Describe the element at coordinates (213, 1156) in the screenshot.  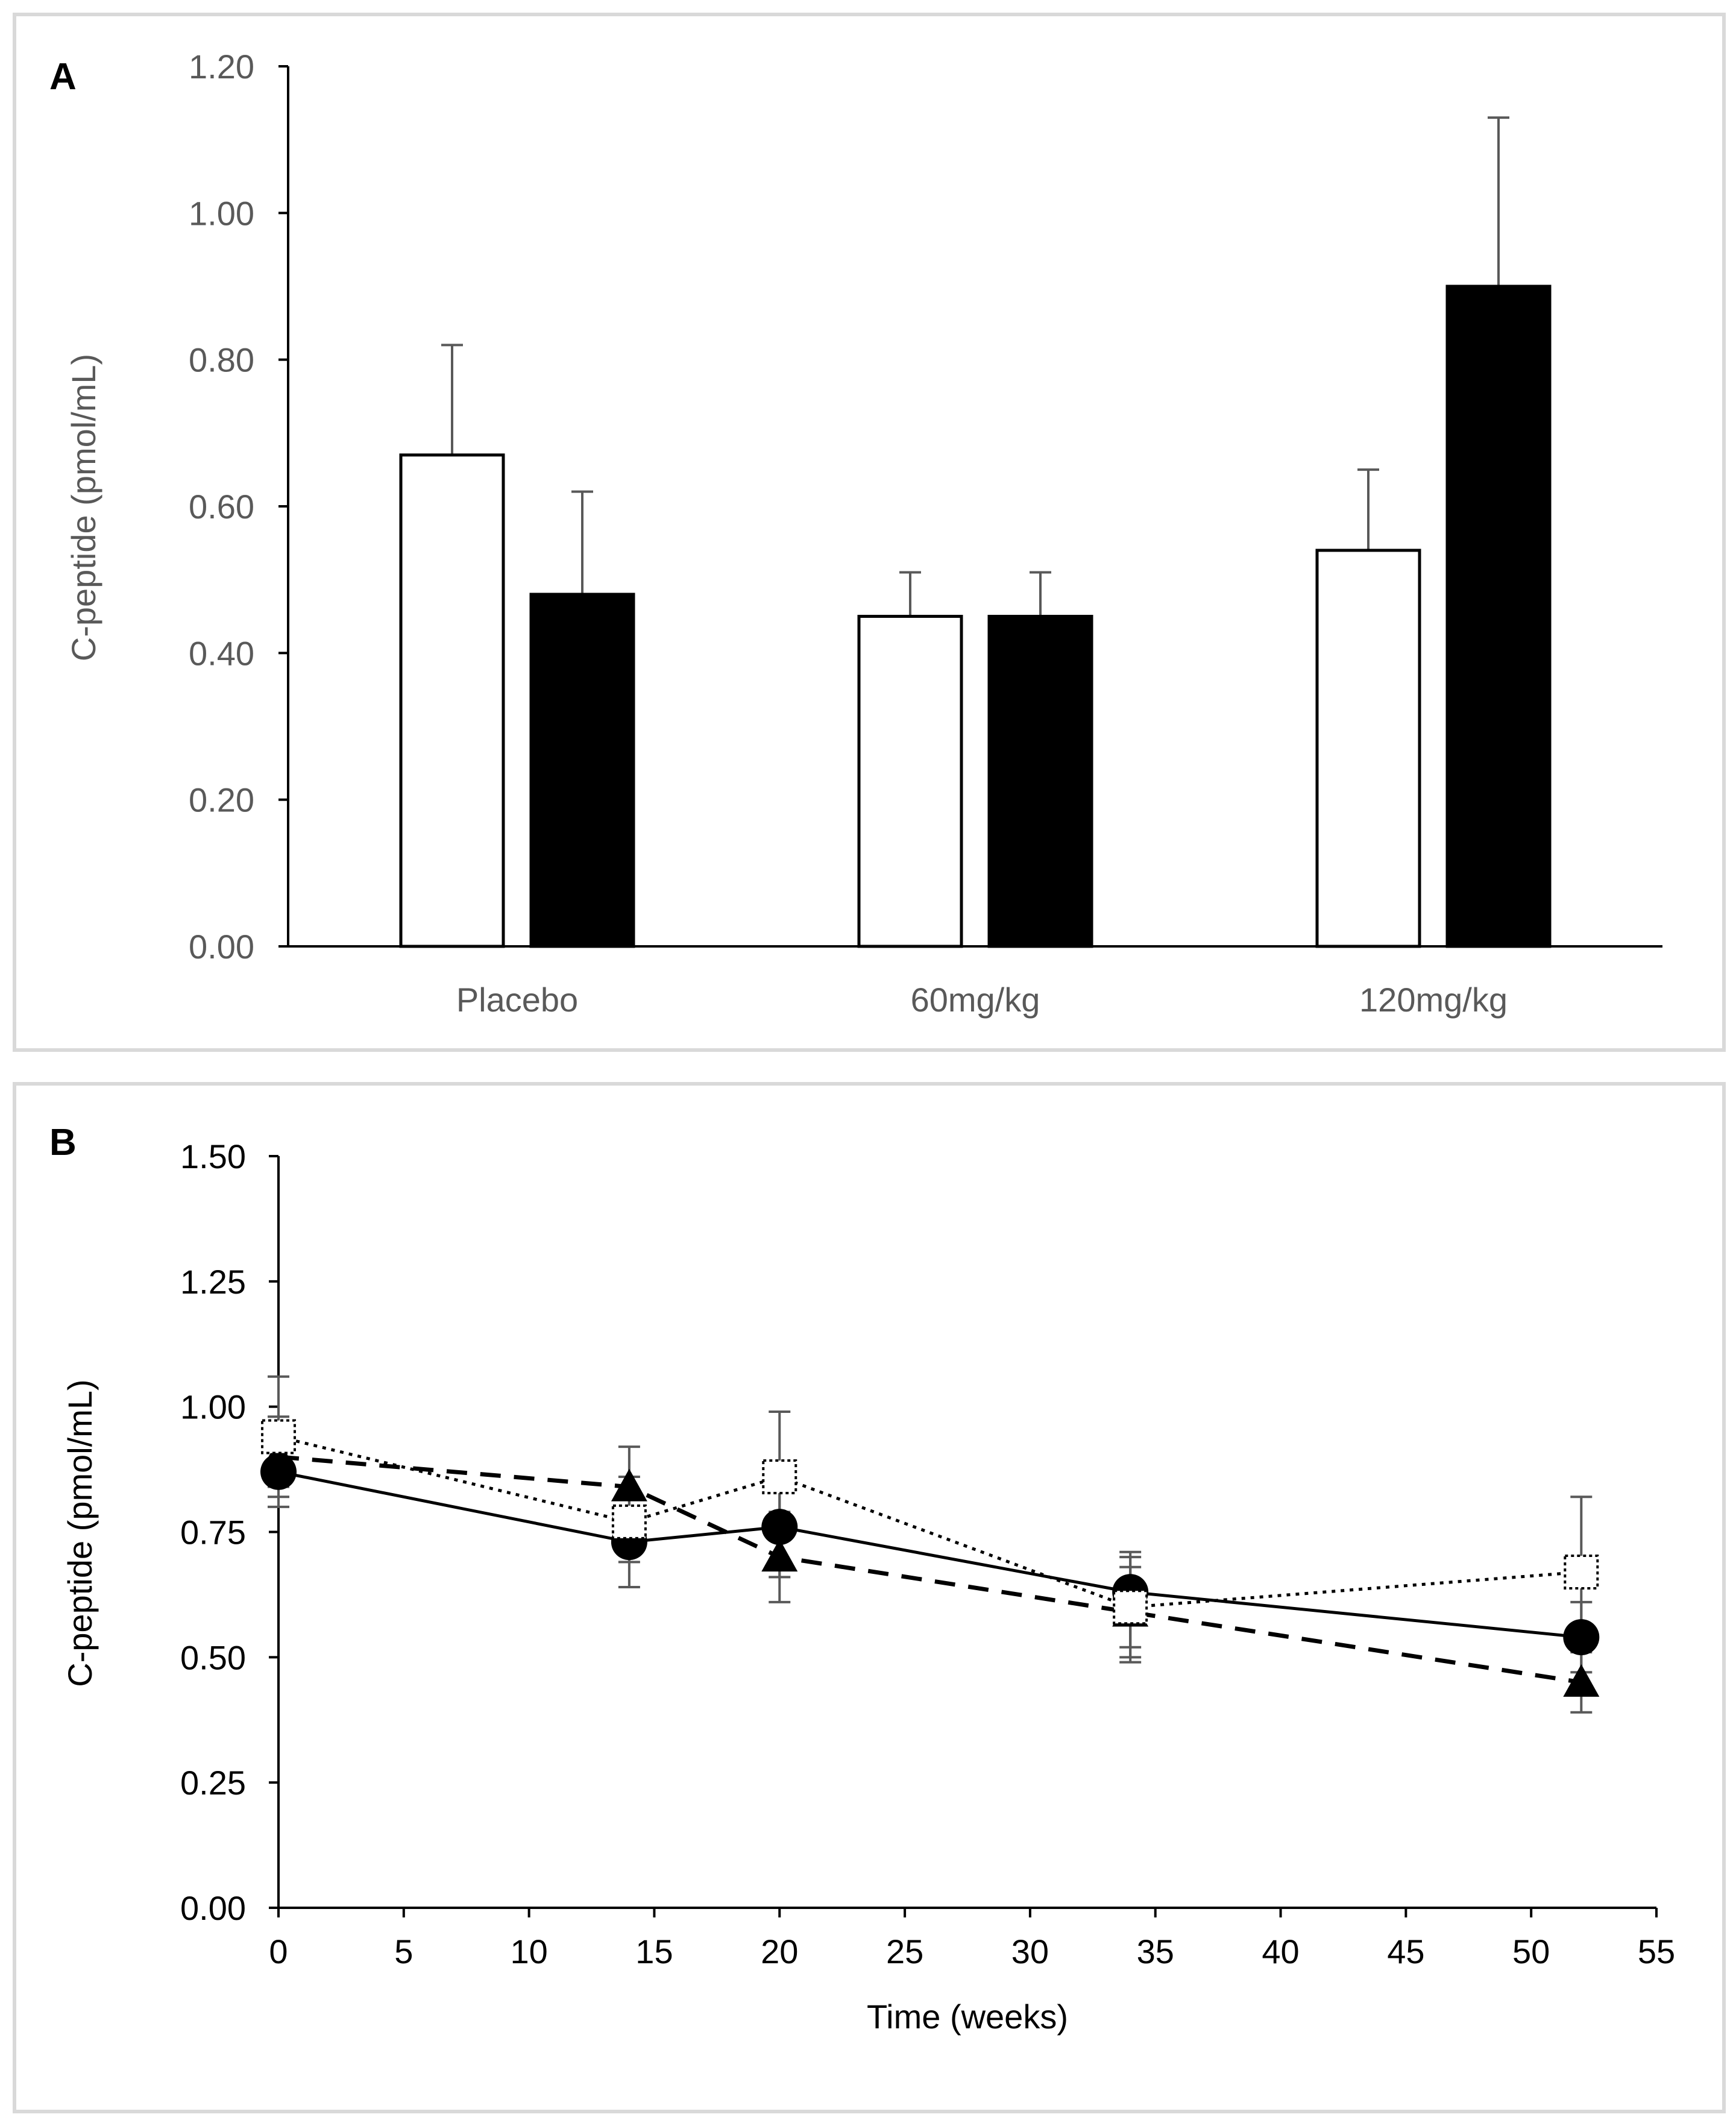
I see `panel-b-y-tick-label: 1.50` at that location.